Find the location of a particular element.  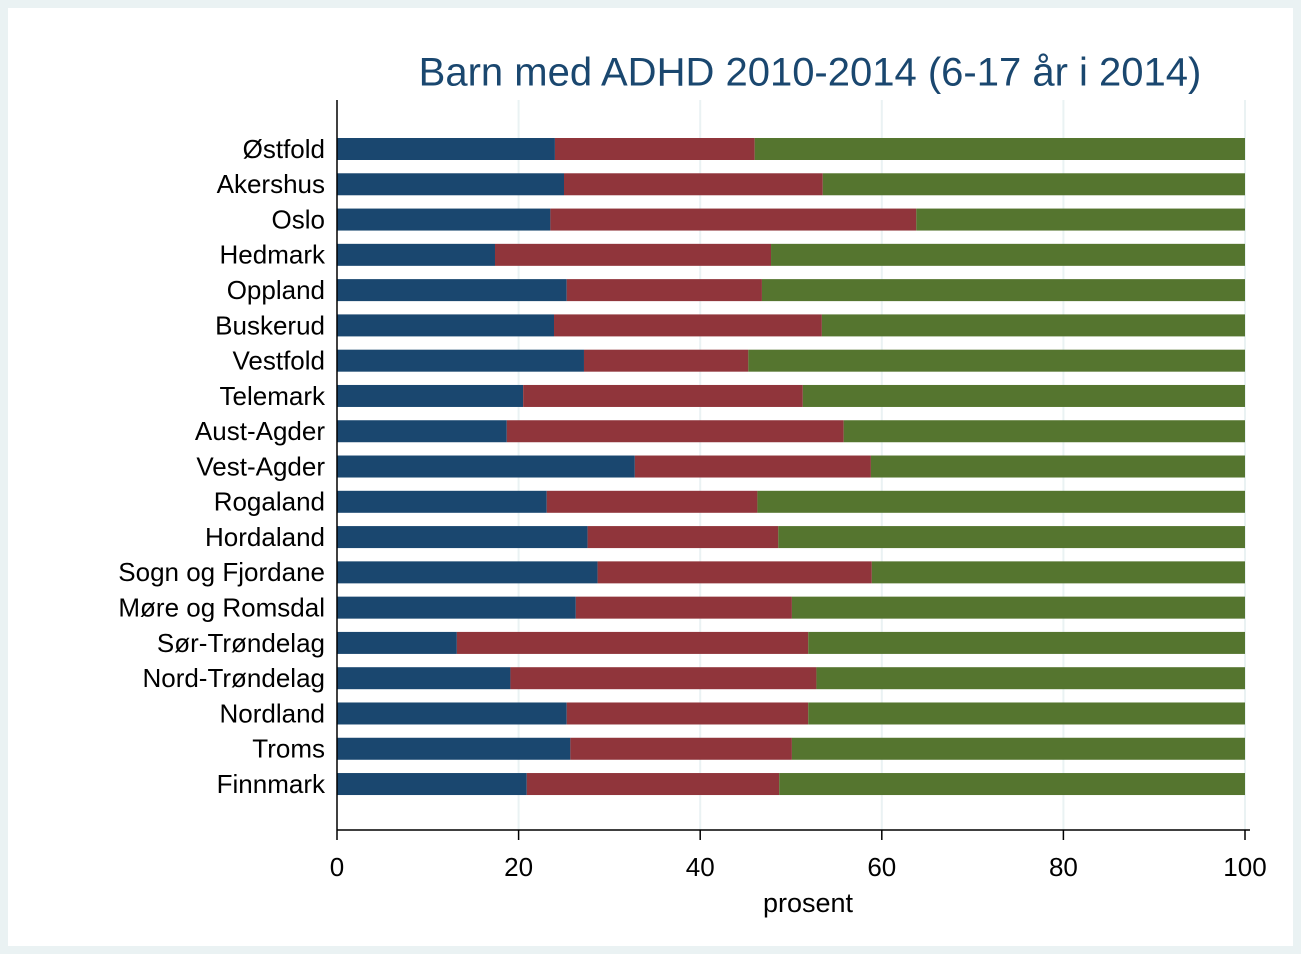

y-tick-label: Rogaland is located at coordinates (269, 502).